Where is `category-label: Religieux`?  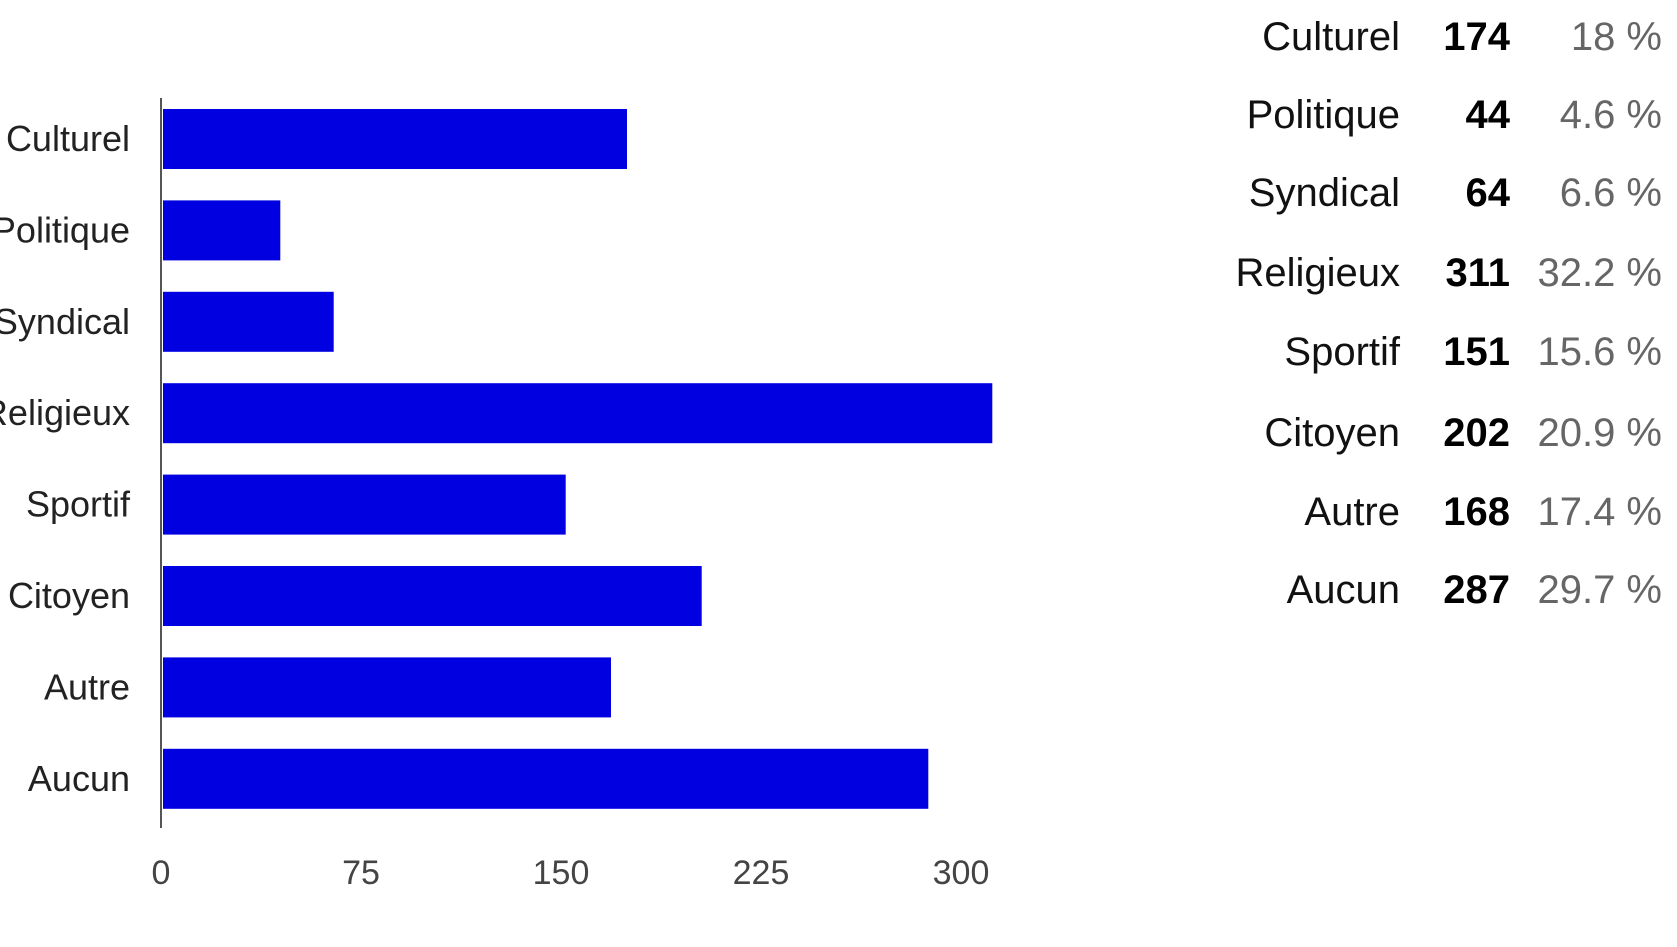
category-label: Religieux is located at coordinates (65, 412).